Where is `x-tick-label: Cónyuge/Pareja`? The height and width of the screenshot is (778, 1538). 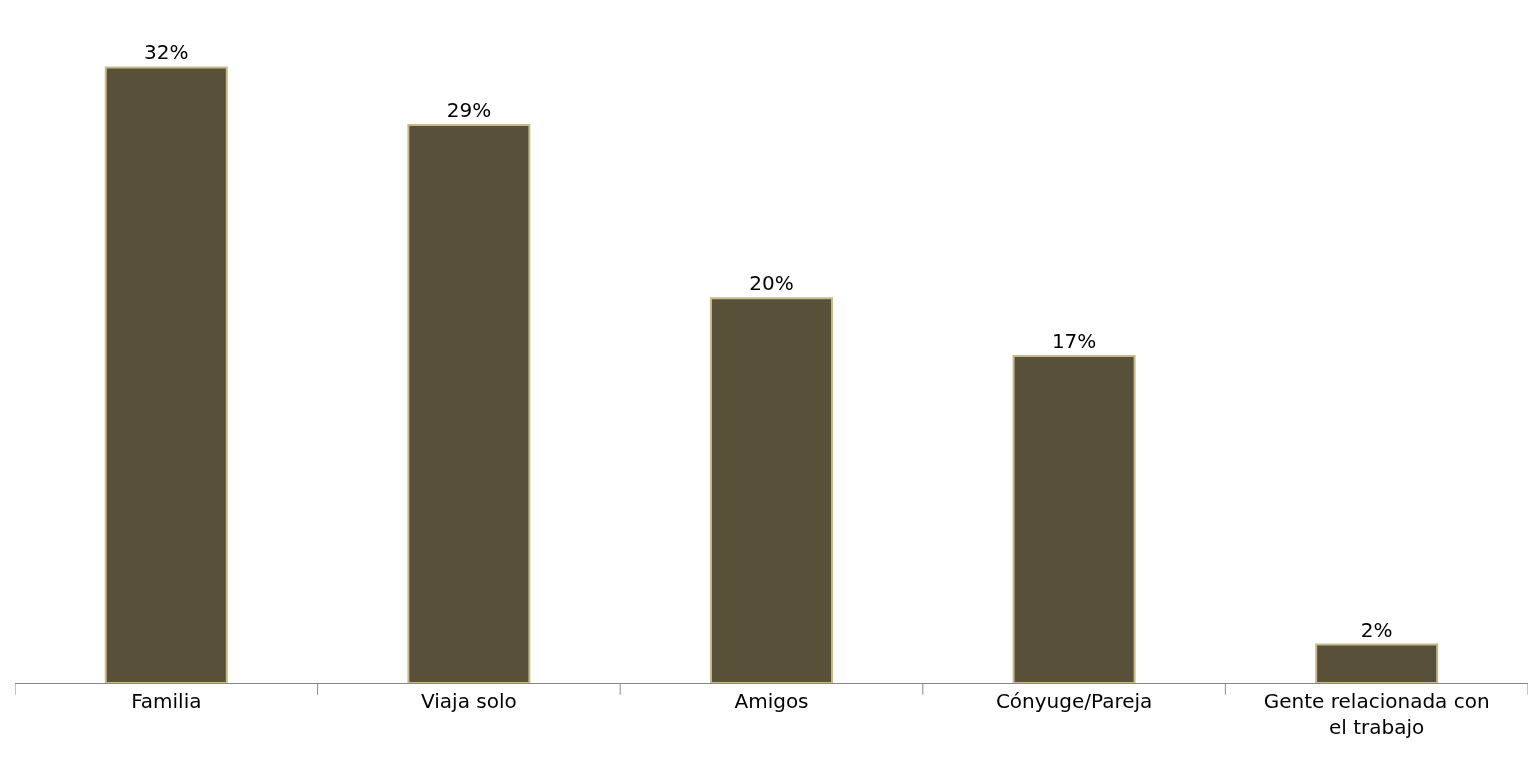 x-tick-label: Cónyuge/Pareja is located at coordinates (1074, 701).